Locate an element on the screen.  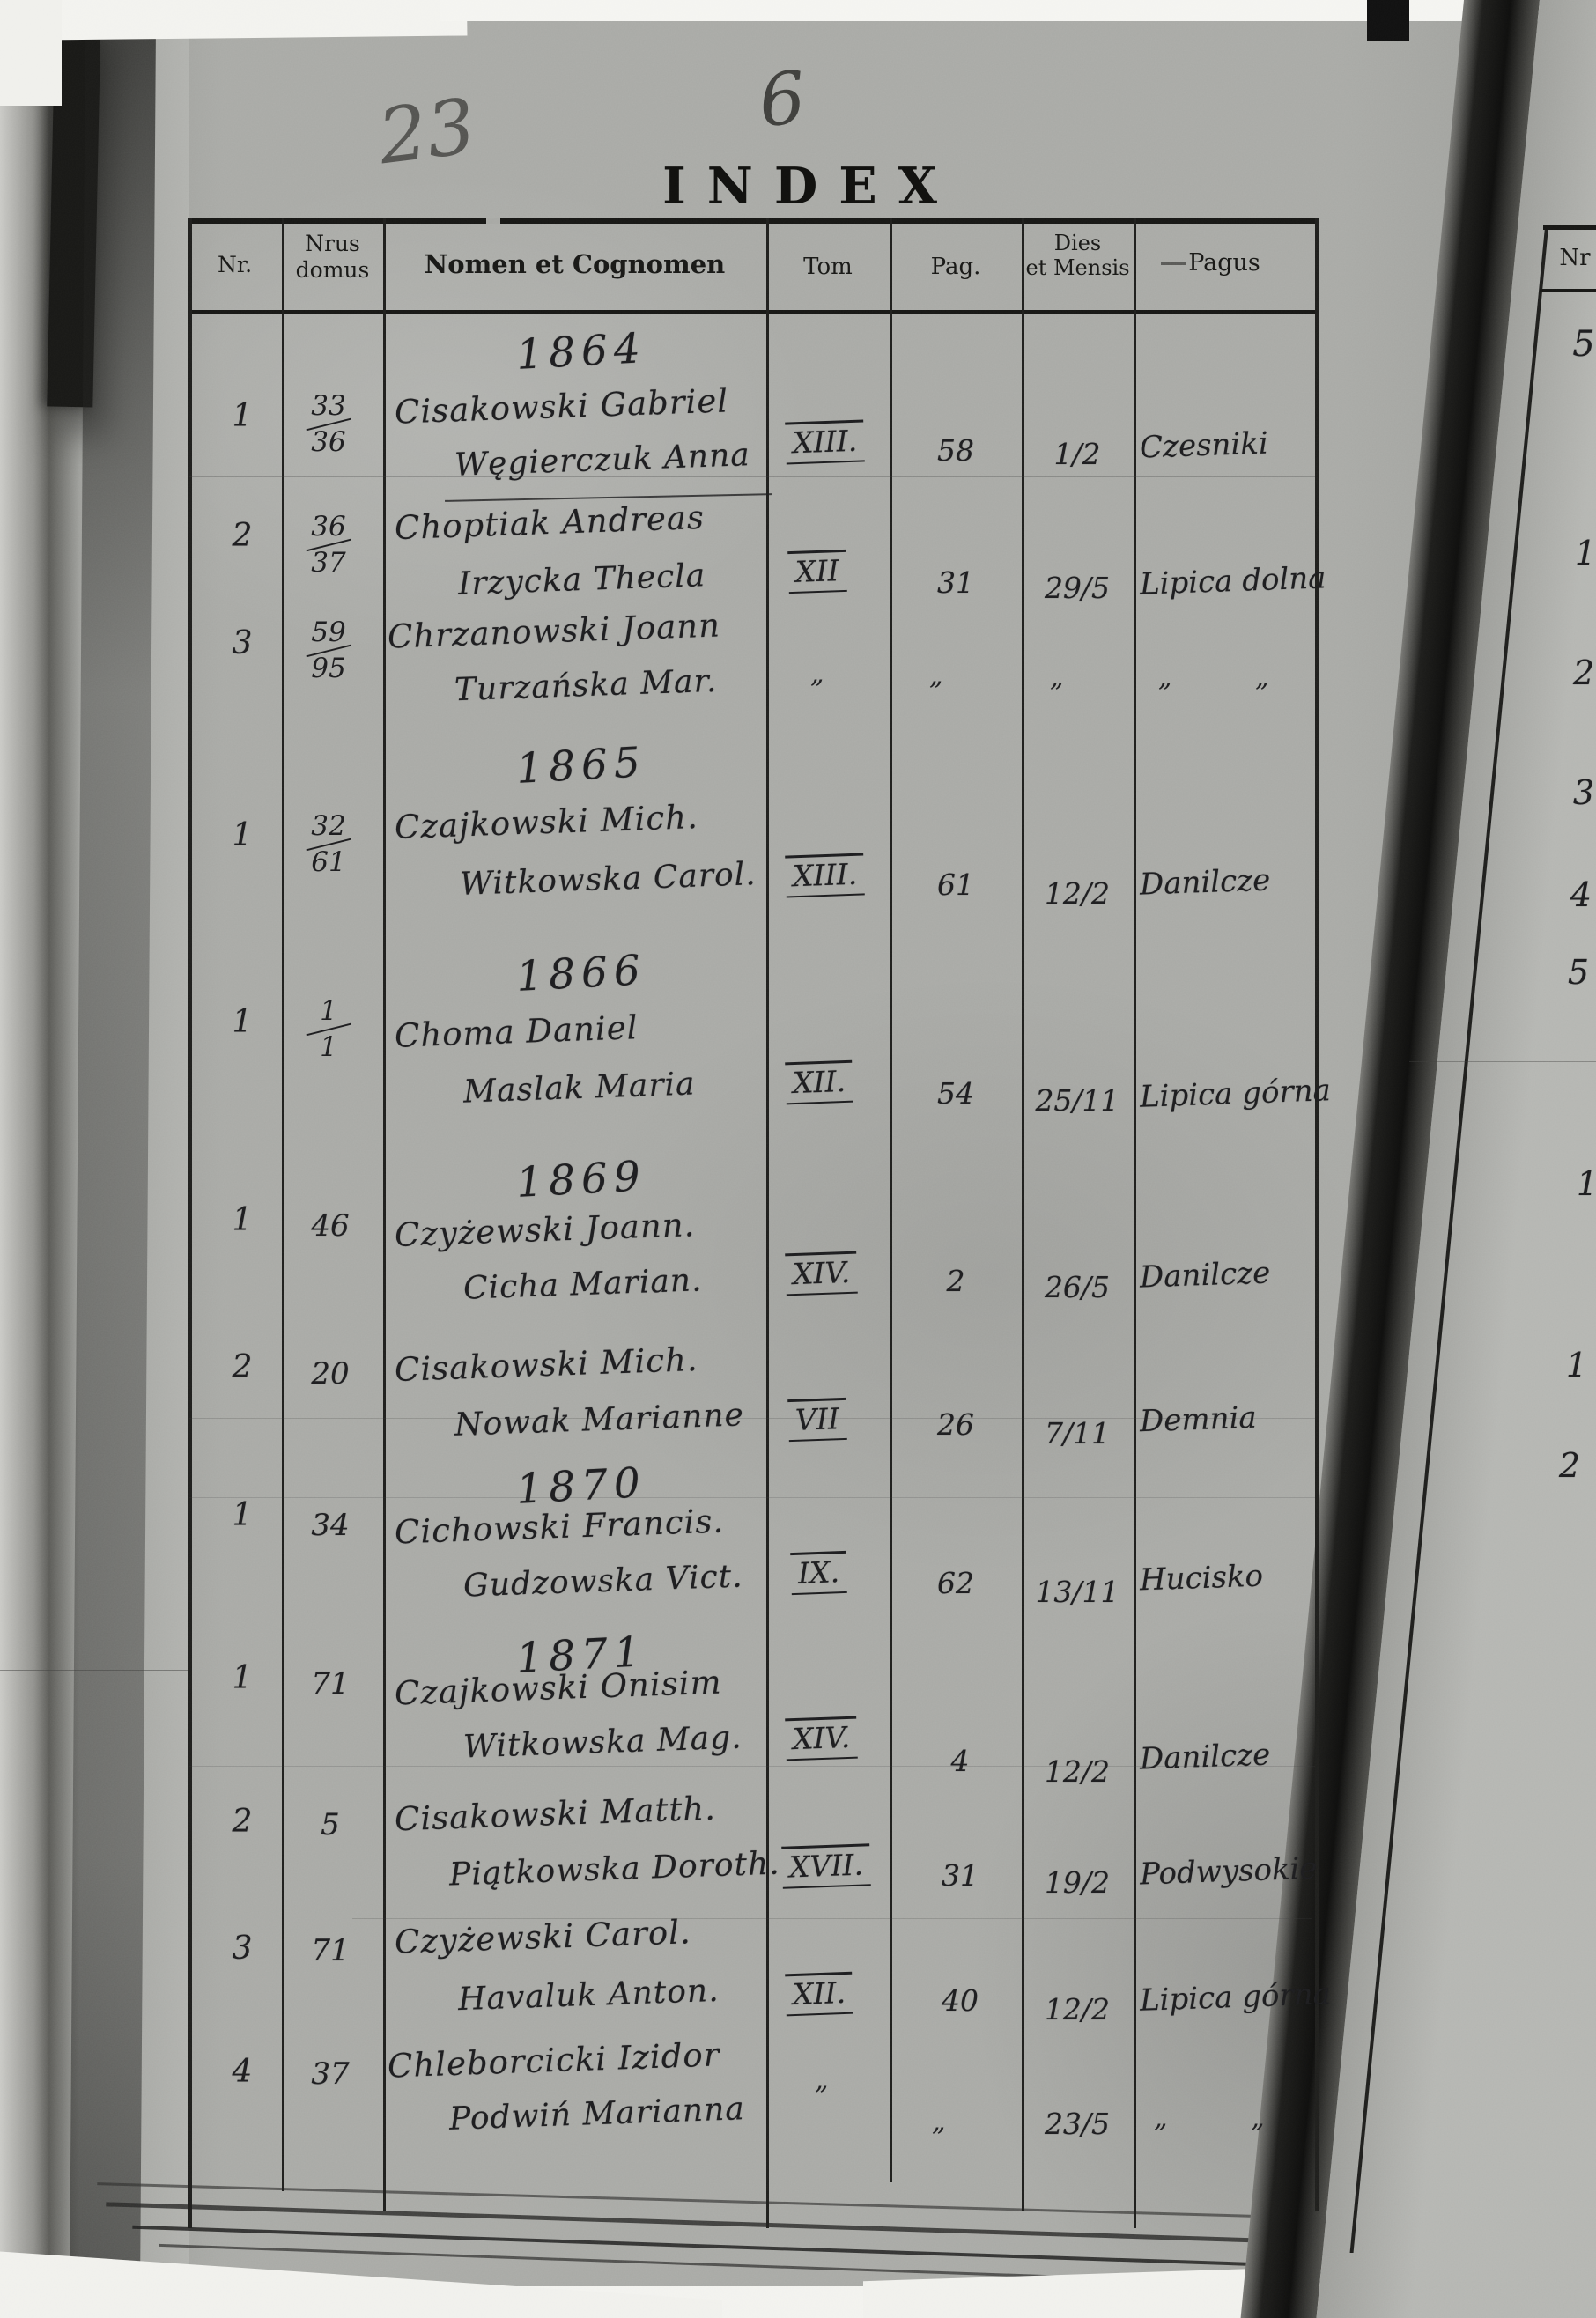
pag-value: 2 is located at coordinates (956, 1281).